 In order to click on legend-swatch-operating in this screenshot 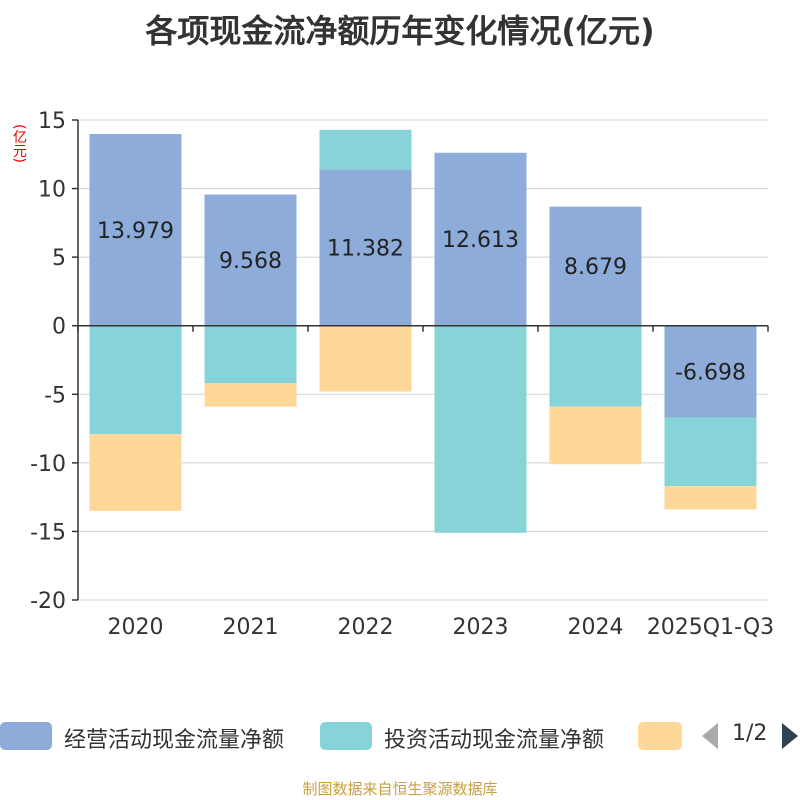, I will do `click(26, 736)`.